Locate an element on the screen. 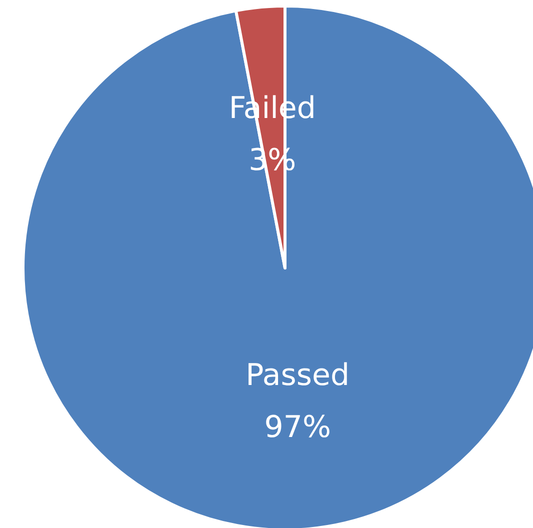 This screenshot has height=528, width=533. data-label: 97% is located at coordinates (297, 427).